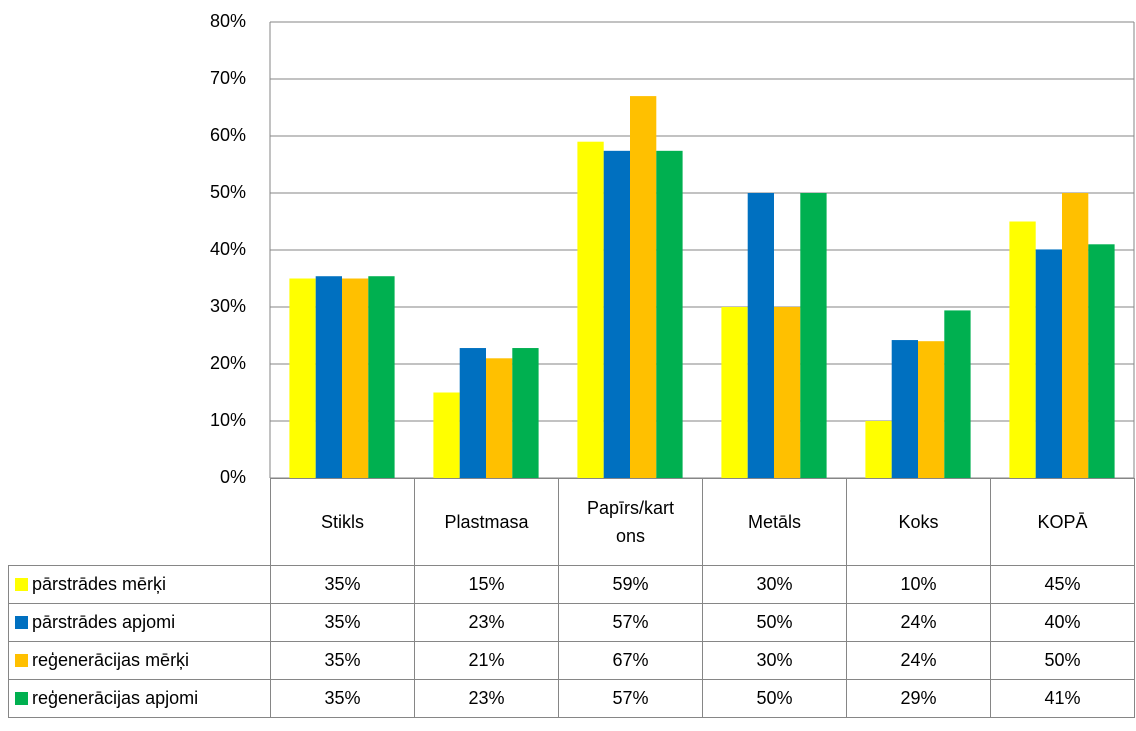  Describe the element at coordinates (1062, 698) in the screenshot. I see `table-cell: 41%` at that location.